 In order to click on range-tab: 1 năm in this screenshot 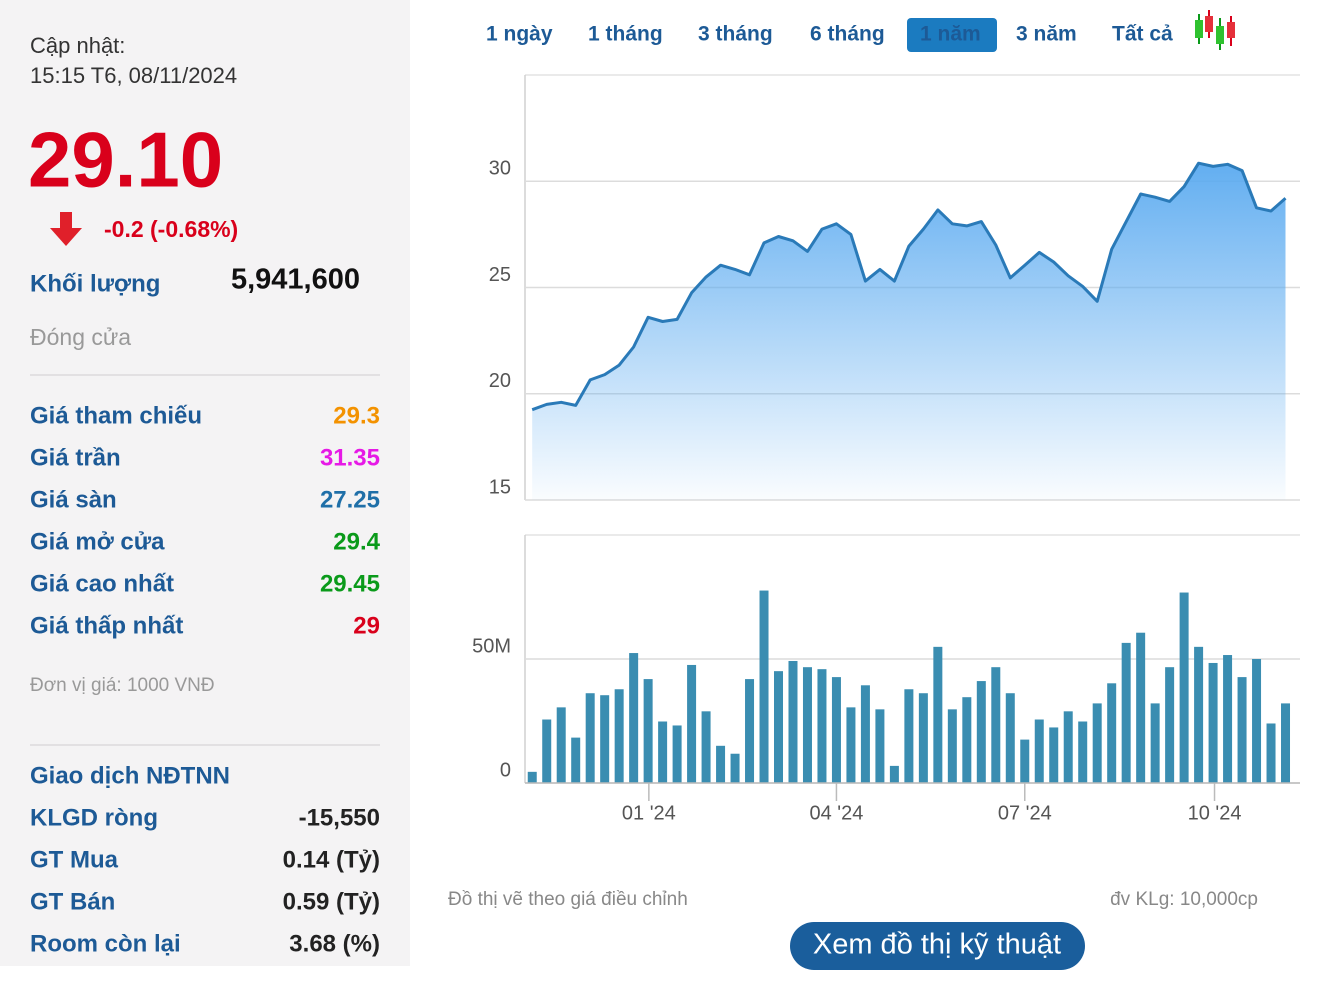, I will do `click(950, 34)`.